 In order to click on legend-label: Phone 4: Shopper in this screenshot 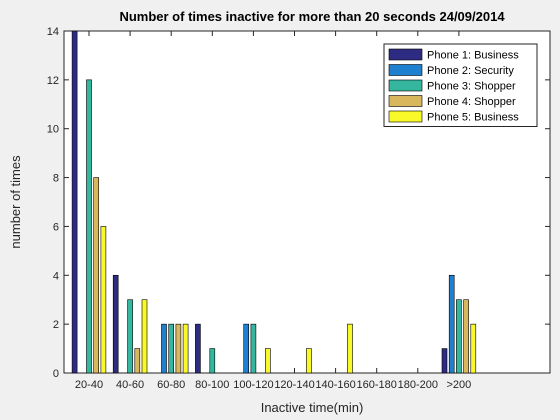, I will do `click(471, 102)`.